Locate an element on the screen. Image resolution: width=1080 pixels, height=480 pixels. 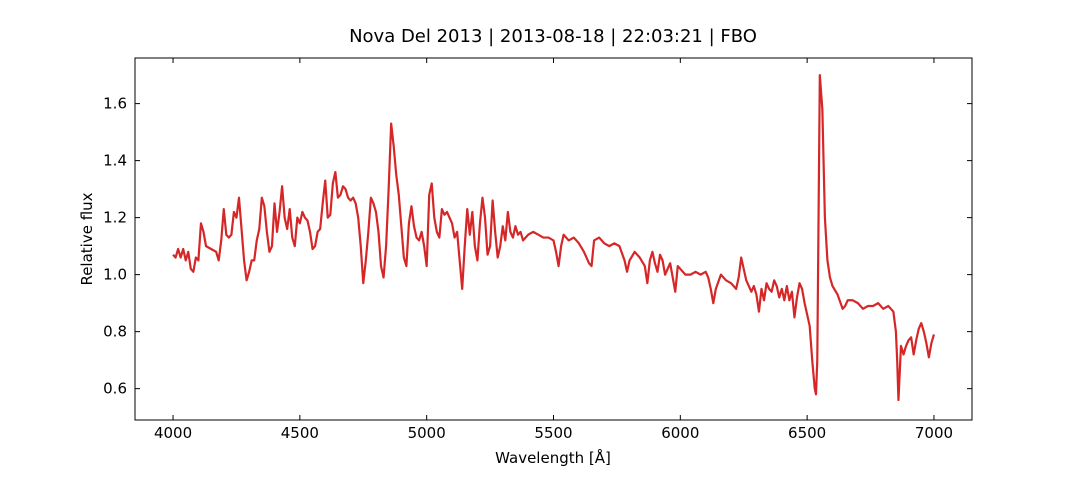
x-tick-label: 7000 is located at coordinates (934, 433).